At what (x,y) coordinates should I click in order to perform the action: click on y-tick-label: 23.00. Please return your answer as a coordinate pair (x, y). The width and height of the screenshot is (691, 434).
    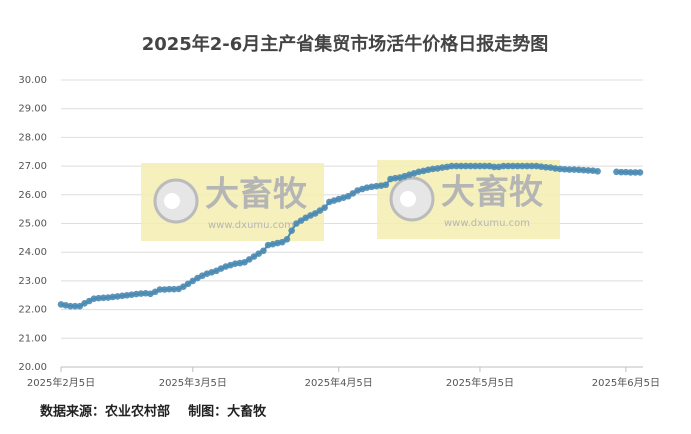
    Looking at the image, I should click on (32, 281).